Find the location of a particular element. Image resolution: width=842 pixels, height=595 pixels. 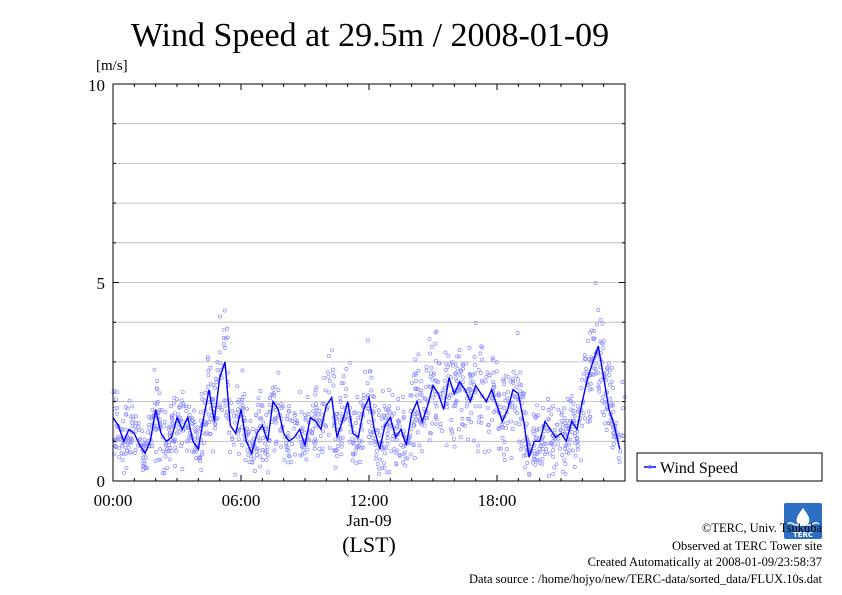

y-axis-label: [m/s] is located at coordinates (112, 66).